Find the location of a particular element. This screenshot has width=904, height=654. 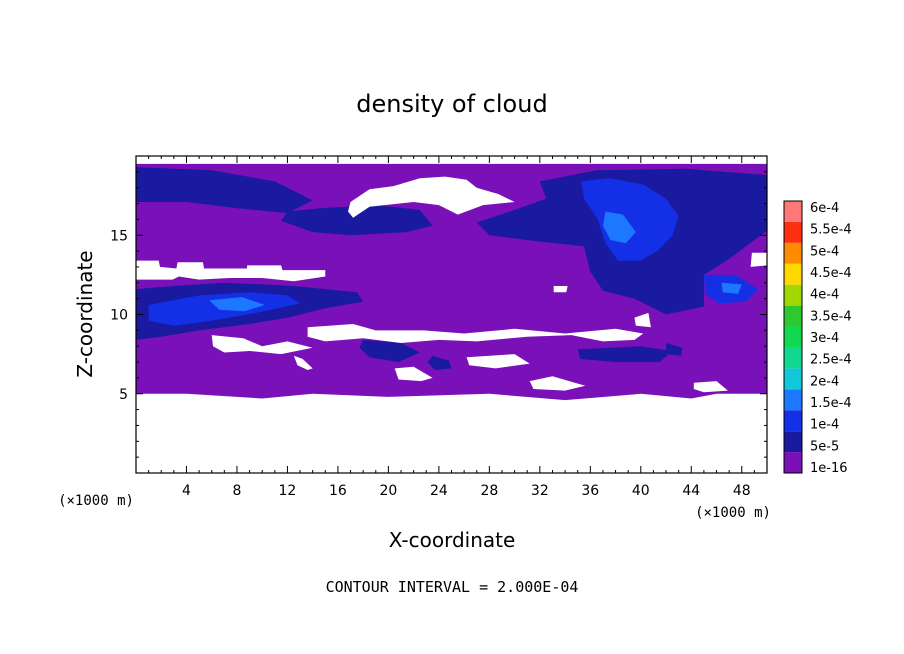

colorbar-label: 4e-4 is located at coordinates (824, 295).